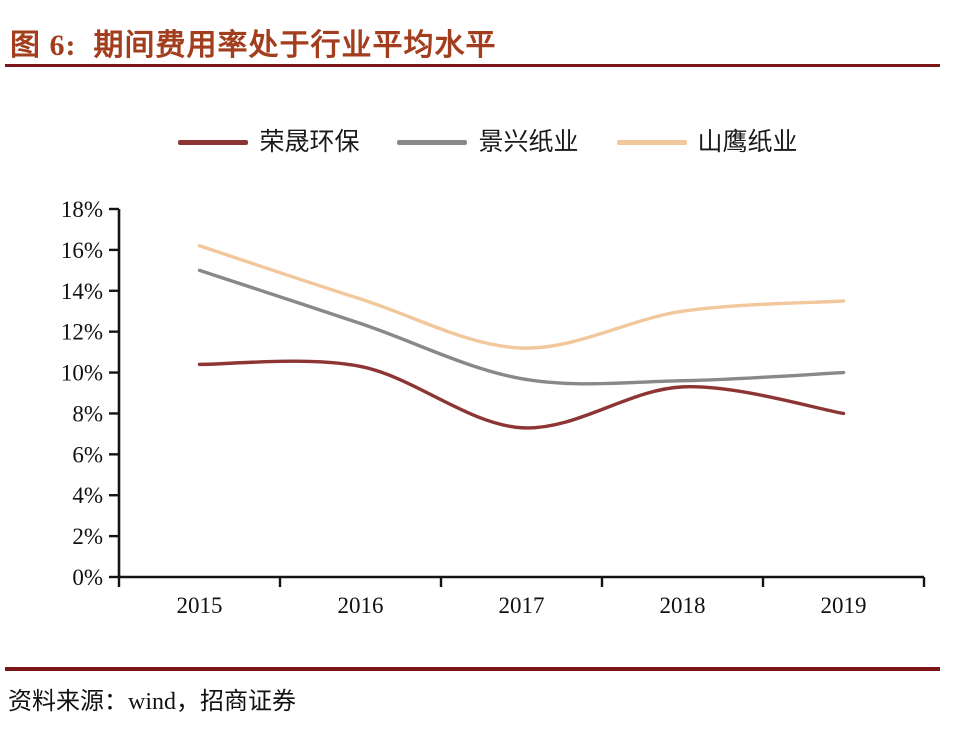  Describe the element at coordinates (87, 413) in the screenshot. I see `y-tick-label: 8%` at that location.